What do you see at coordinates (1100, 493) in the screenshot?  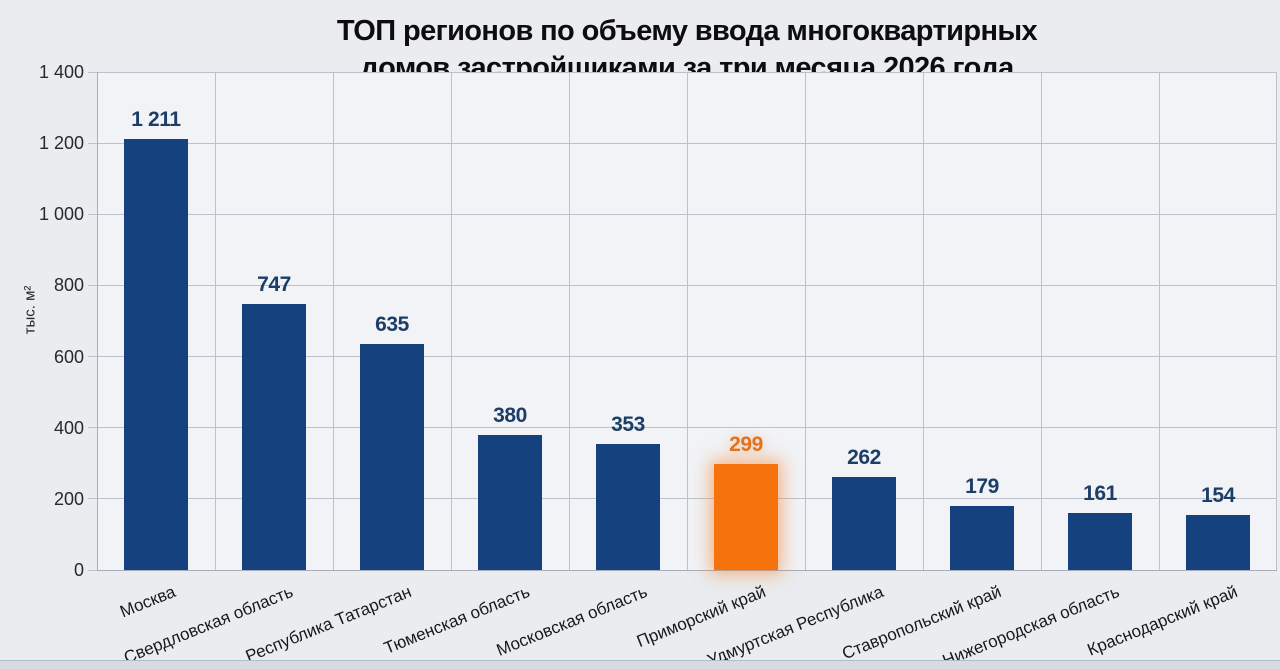 I see `bar-value-label: 161` at bounding box center [1100, 493].